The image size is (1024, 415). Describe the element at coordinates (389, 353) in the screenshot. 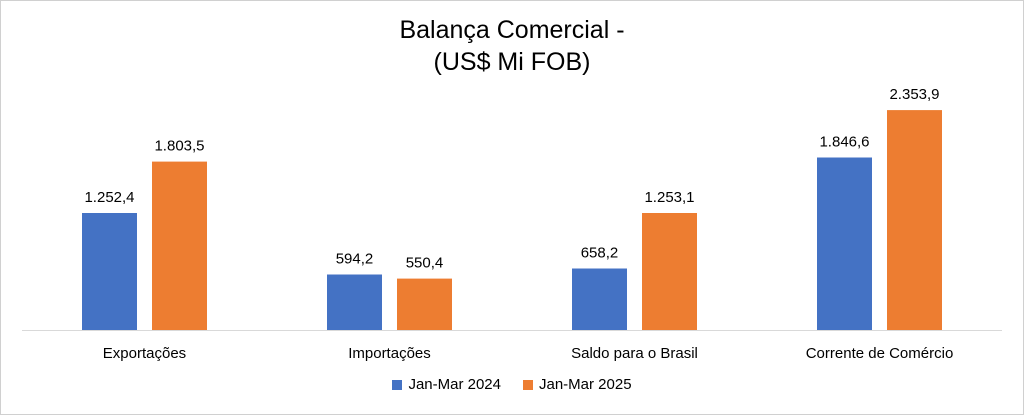

I see `category-label-2: Importações` at that location.